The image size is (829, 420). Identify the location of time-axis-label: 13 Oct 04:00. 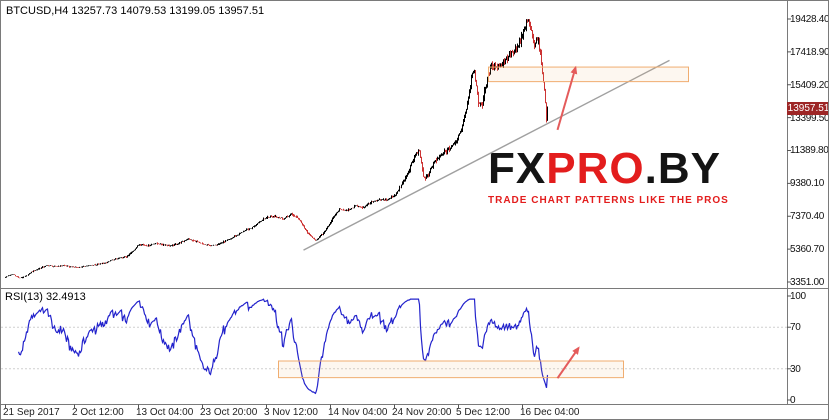
(165, 412).